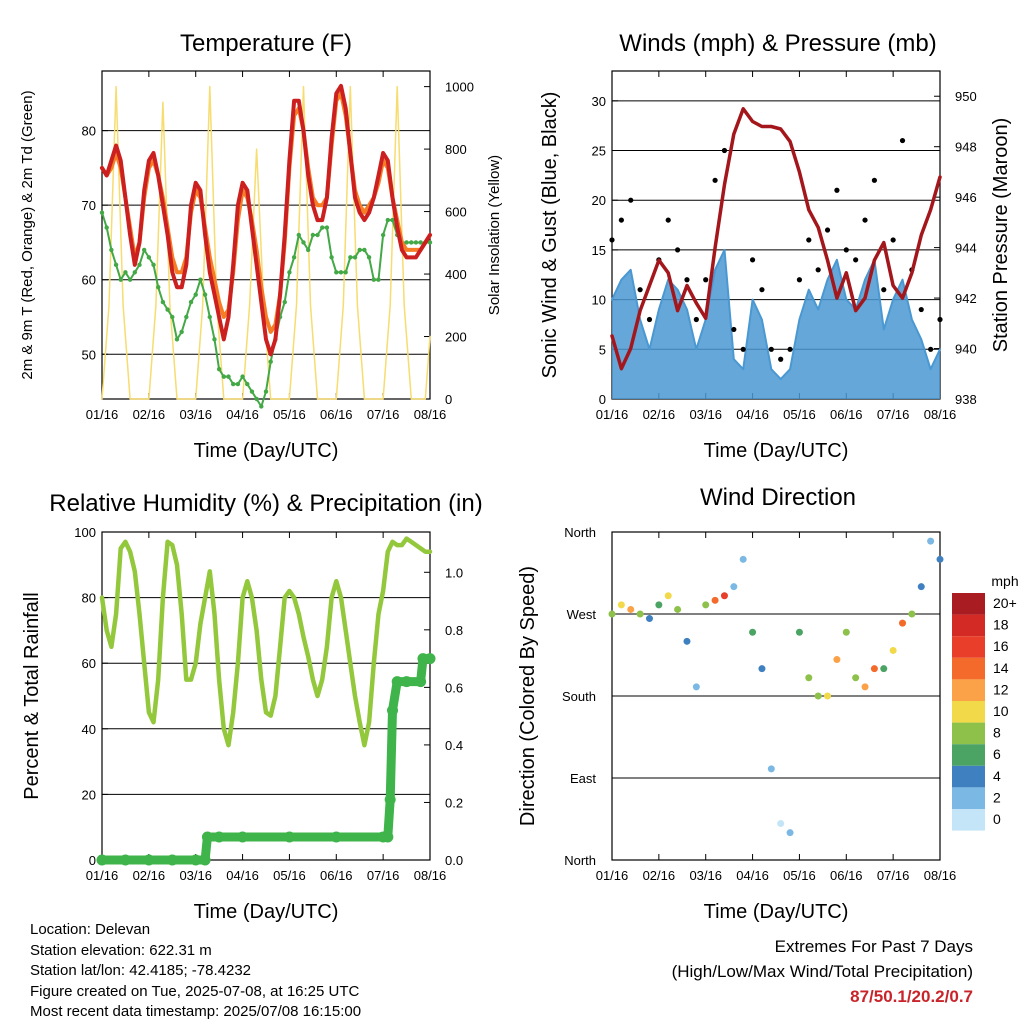  What do you see at coordinates (289, 875) in the screenshot?
I see `x-tick-label-2-4: 05/16` at bounding box center [289, 875].